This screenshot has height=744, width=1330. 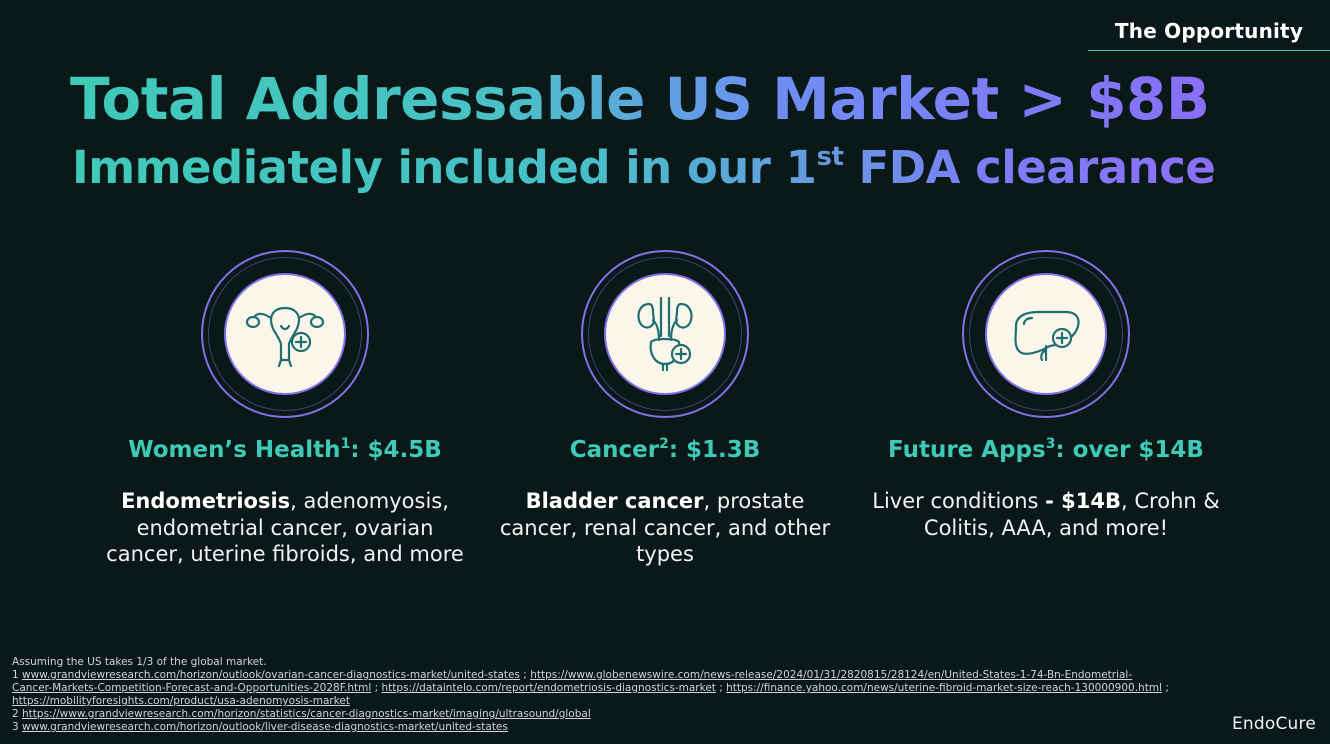 What do you see at coordinates (17, 714) in the screenshot?
I see `footnote-number: 2` at bounding box center [17, 714].